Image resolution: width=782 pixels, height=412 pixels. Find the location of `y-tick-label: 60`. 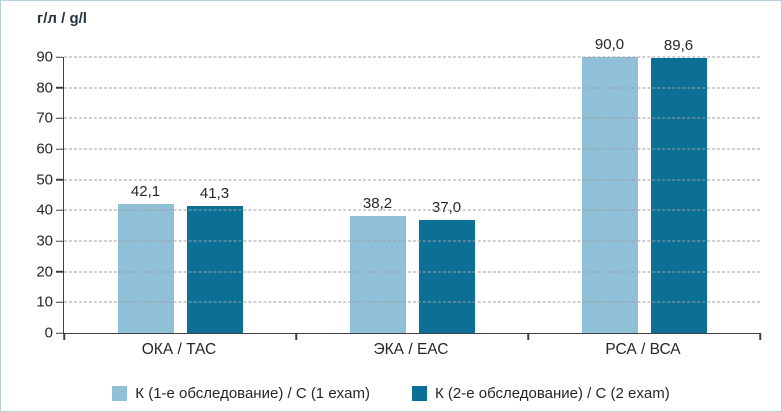

y-tick-label: 60 is located at coordinates (44, 149).